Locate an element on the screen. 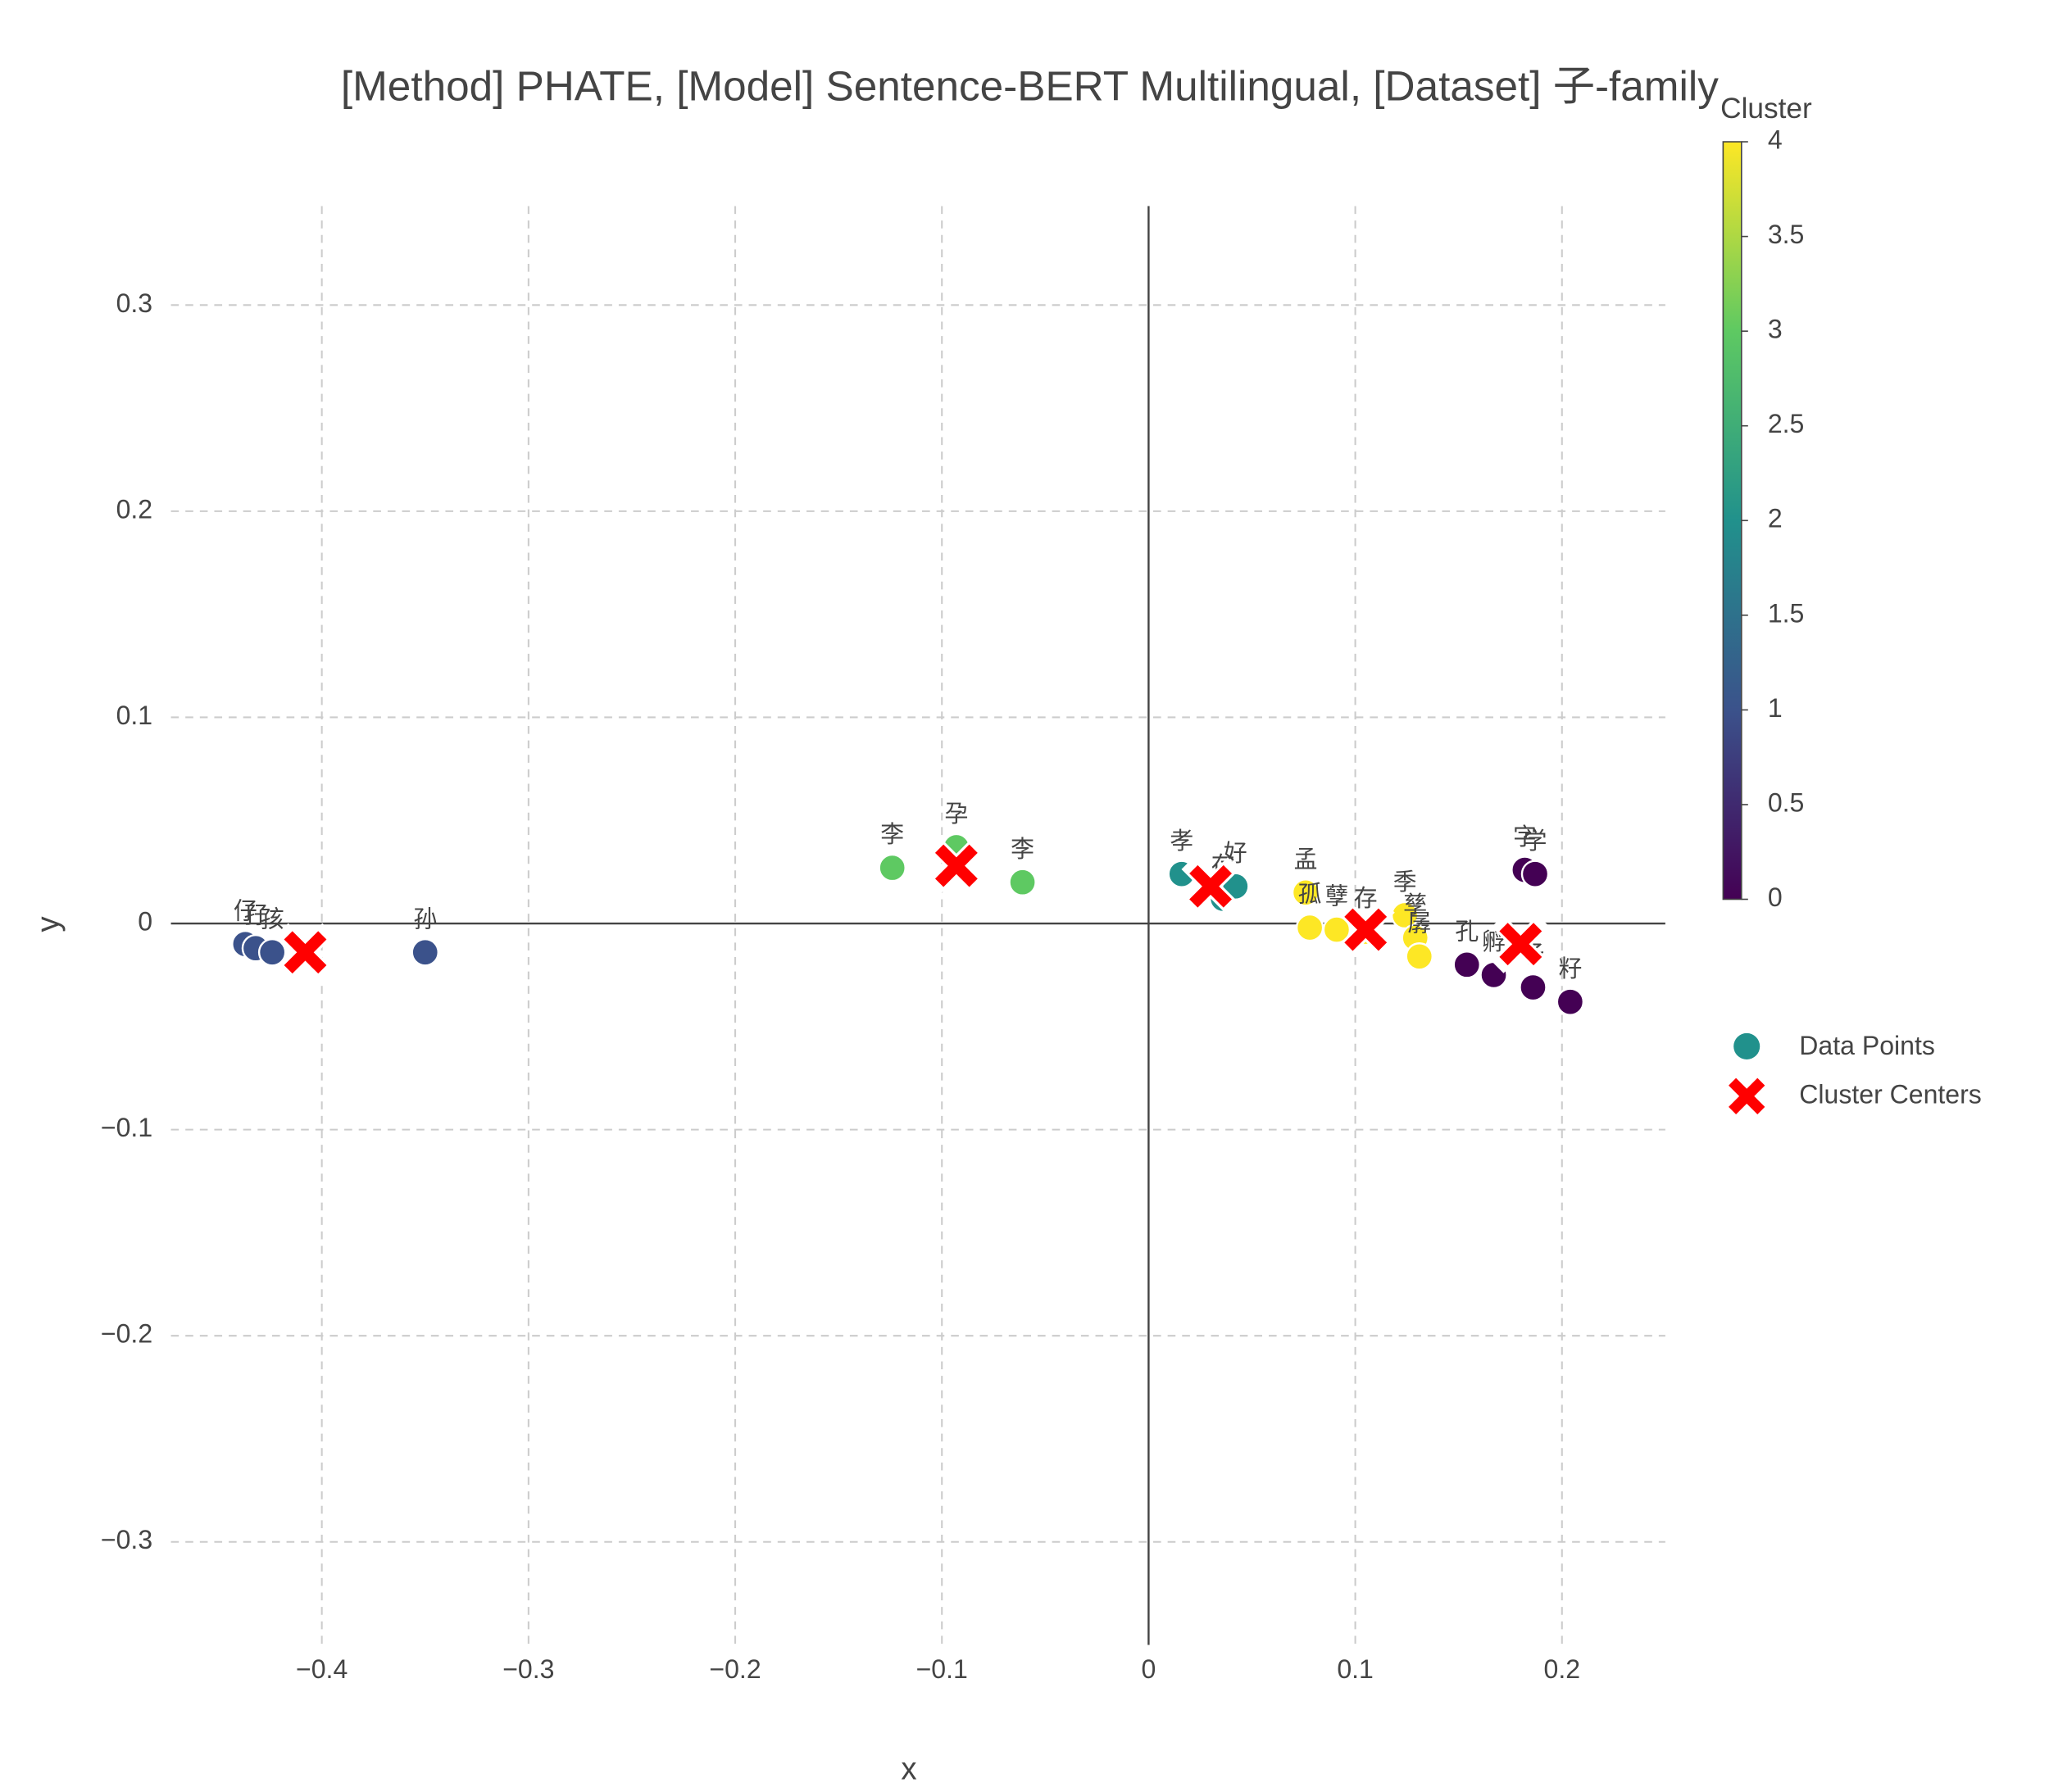 This screenshot has width=2049, height=1792. point-label: 孕 is located at coordinates (956, 814).